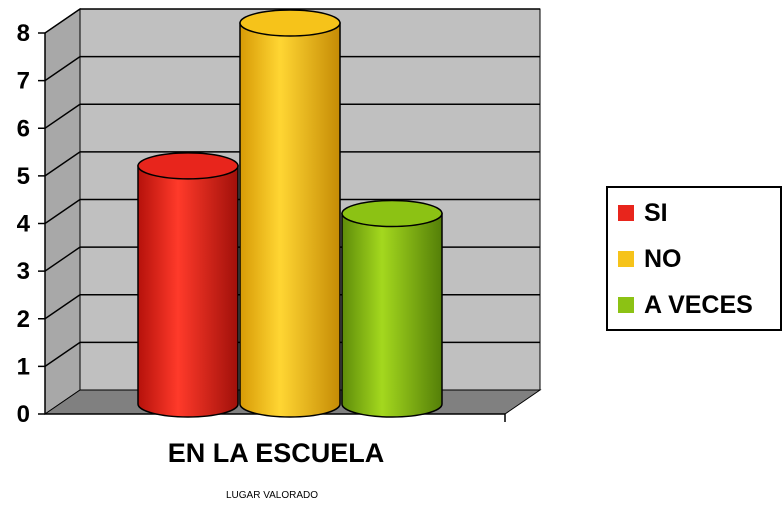 The width and height of the screenshot is (784, 506). I want to click on legend-swatch-si, so click(626, 213).